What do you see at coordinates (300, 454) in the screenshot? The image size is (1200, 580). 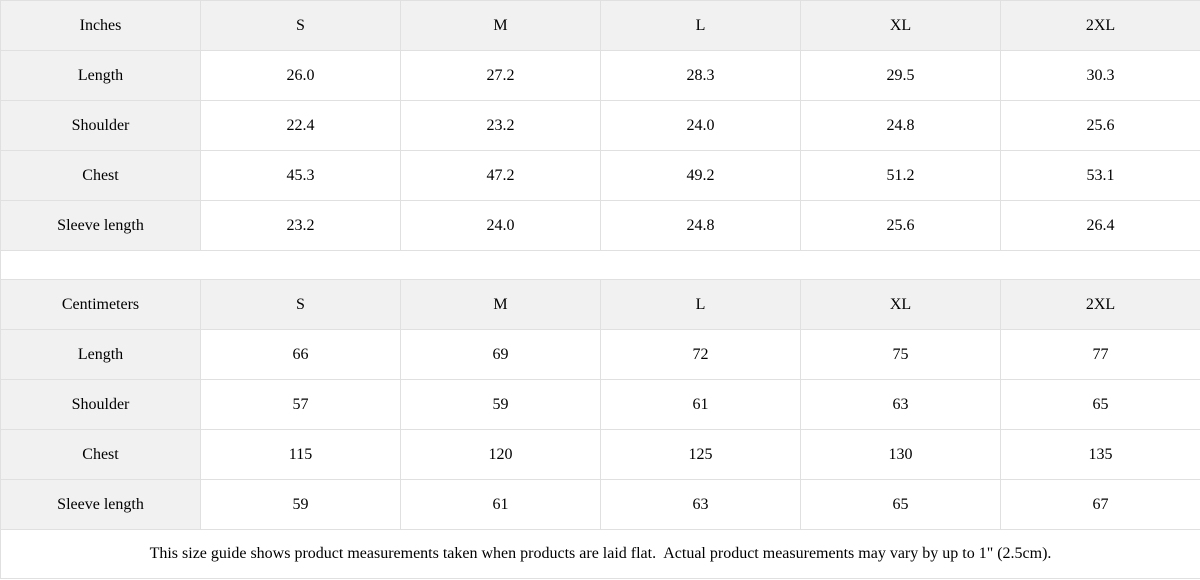 I see `measurement-value: 115` at bounding box center [300, 454].